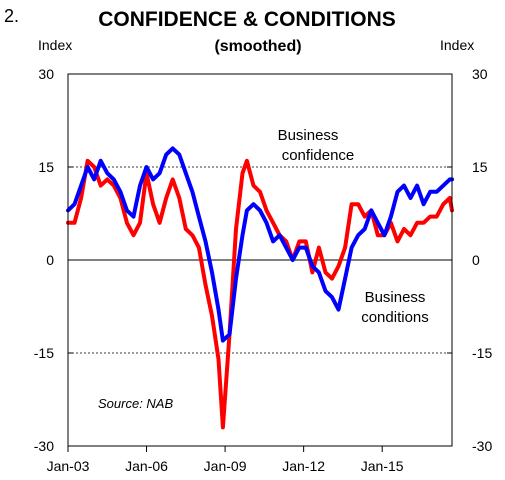 Image resolution: width=505 pixels, height=480 pixels. I want to click on source-note: Source: NAB, so click(135, 403).